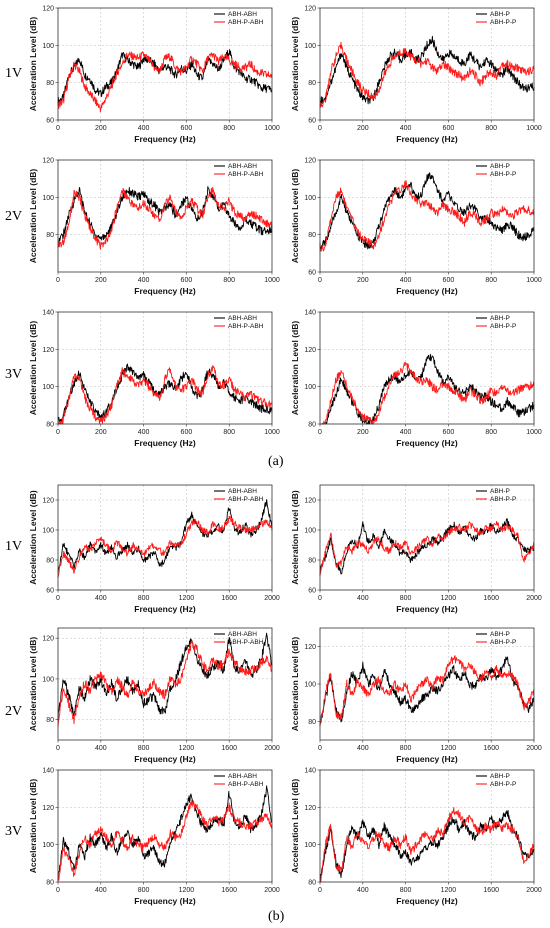 This screenshot has width=550, height=928. I want to click on legend-label: ABH-P-P, so click(503, 174).